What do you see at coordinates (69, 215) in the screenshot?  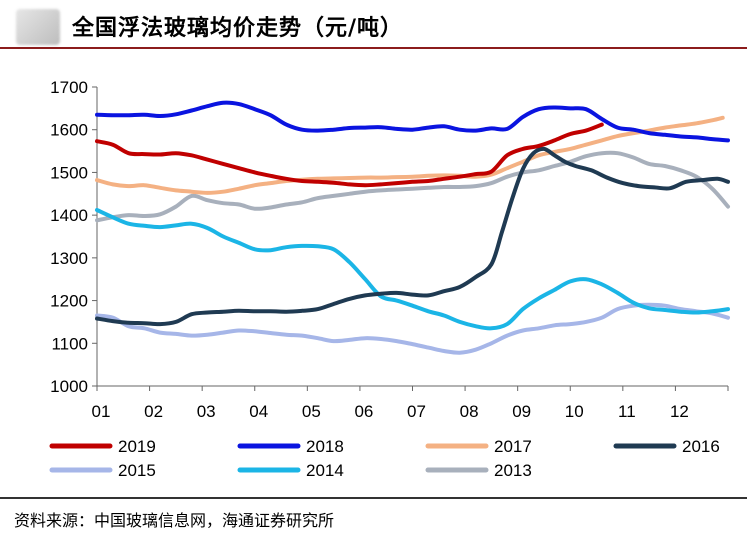 I see `y-tick-label: 1400` at bounding box center [69, 215].